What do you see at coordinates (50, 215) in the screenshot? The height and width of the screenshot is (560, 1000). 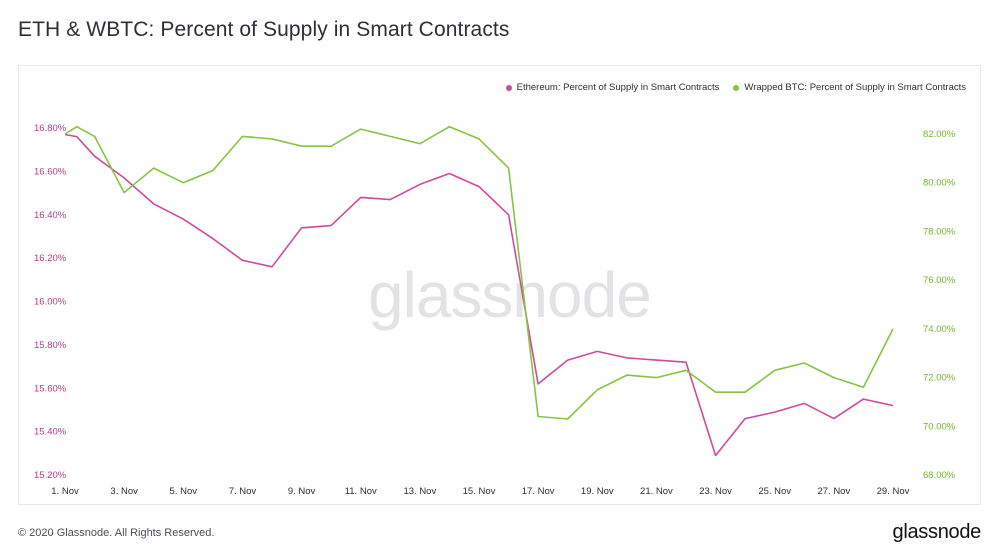 I see `y-left-tick-label: 16.40%` at bounding box center [50, 215].